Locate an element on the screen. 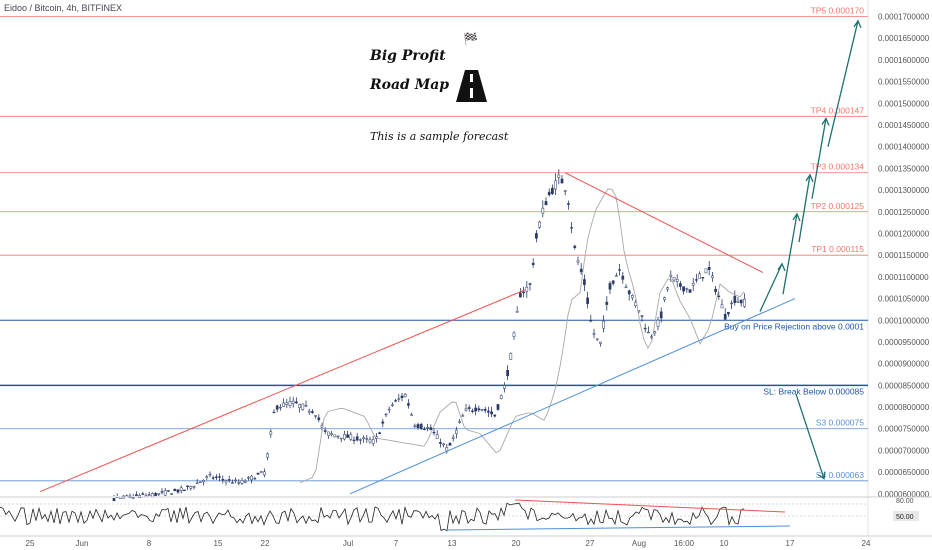  x-tick-label: 20 is located at coordinates (516, 543).